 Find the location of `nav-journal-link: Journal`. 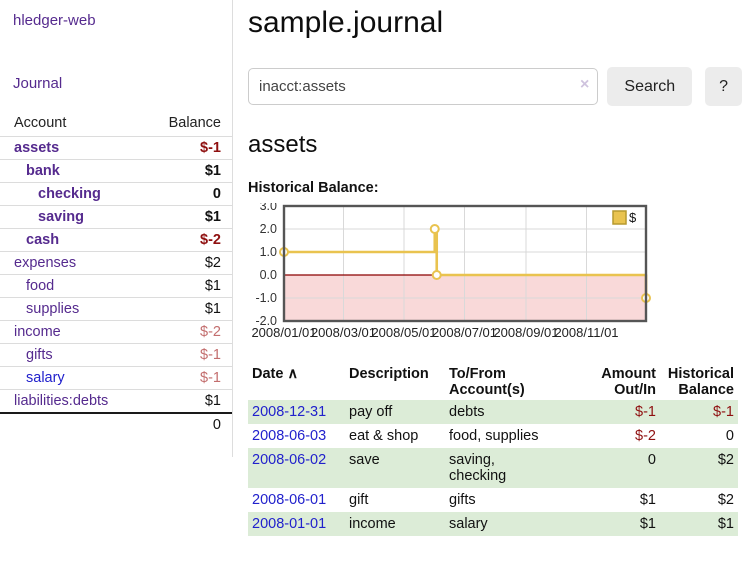

nav-journal-link: Journal is located at coordinates (38, 83).